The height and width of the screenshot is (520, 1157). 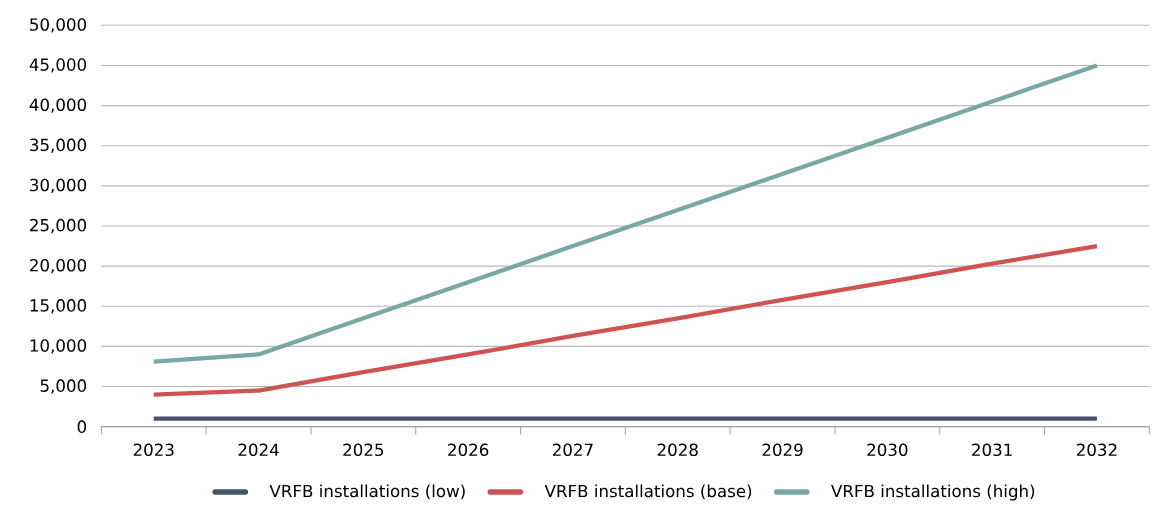 I want to click on legend-label: VRFB installations (high), so click(x=933, y=492).